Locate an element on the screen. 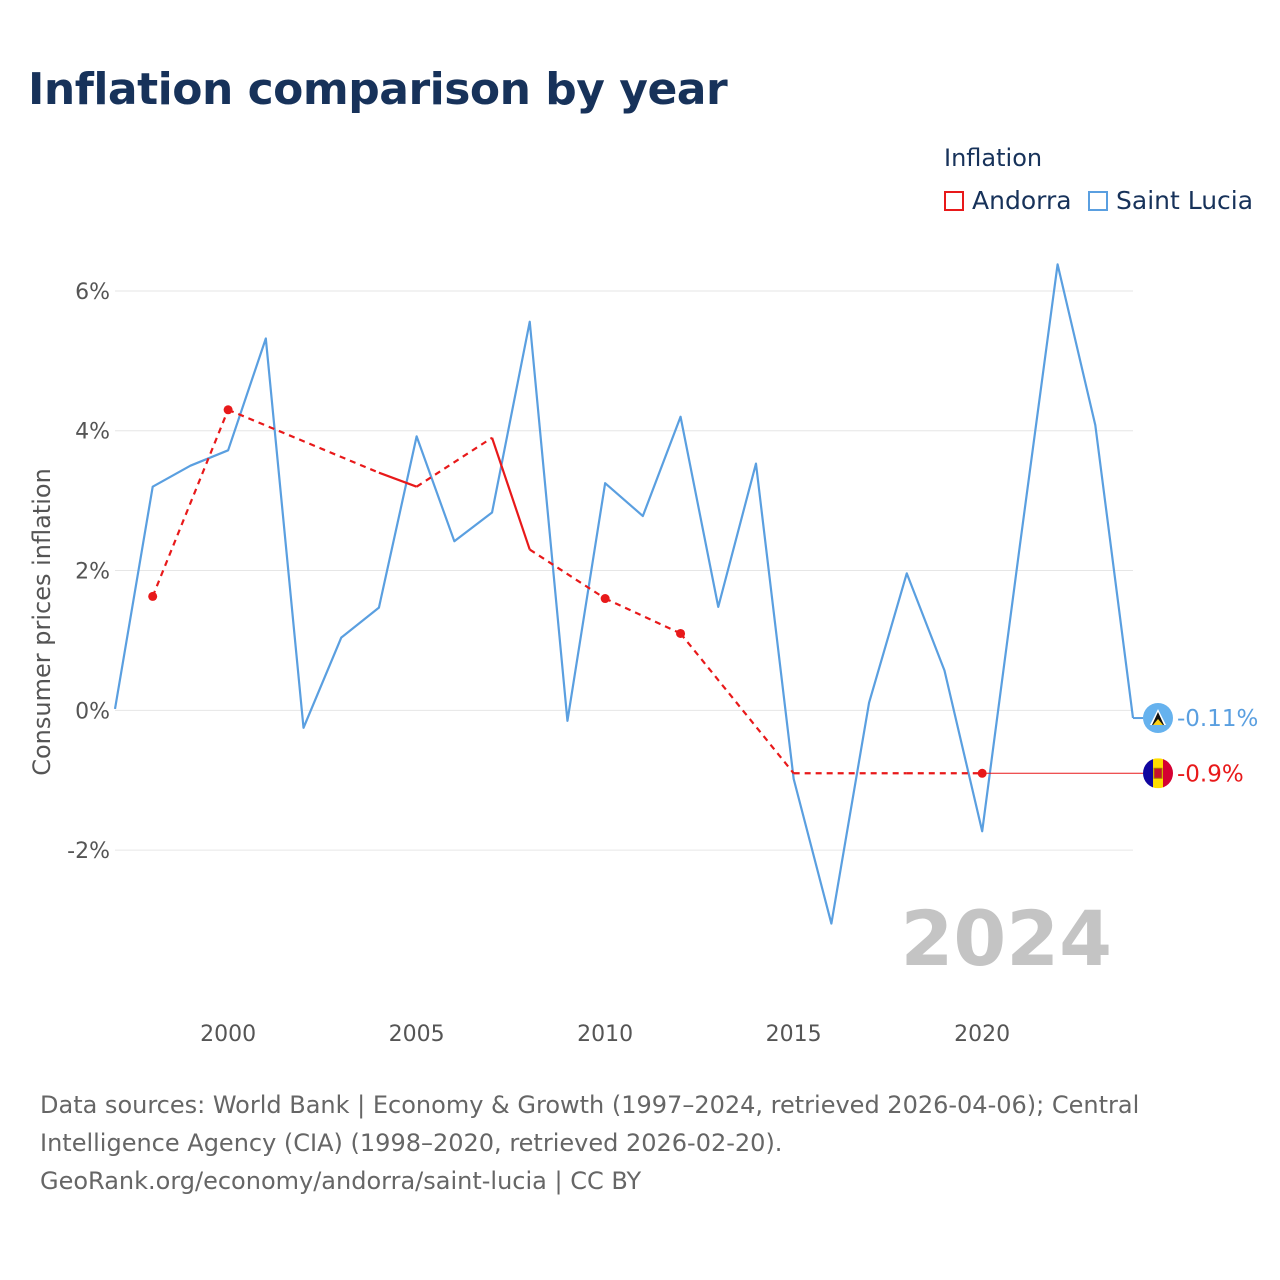 The height and width of the screenshot is (1280, 1280). legend-swatch-andorra is located at coordinates (954, 200).